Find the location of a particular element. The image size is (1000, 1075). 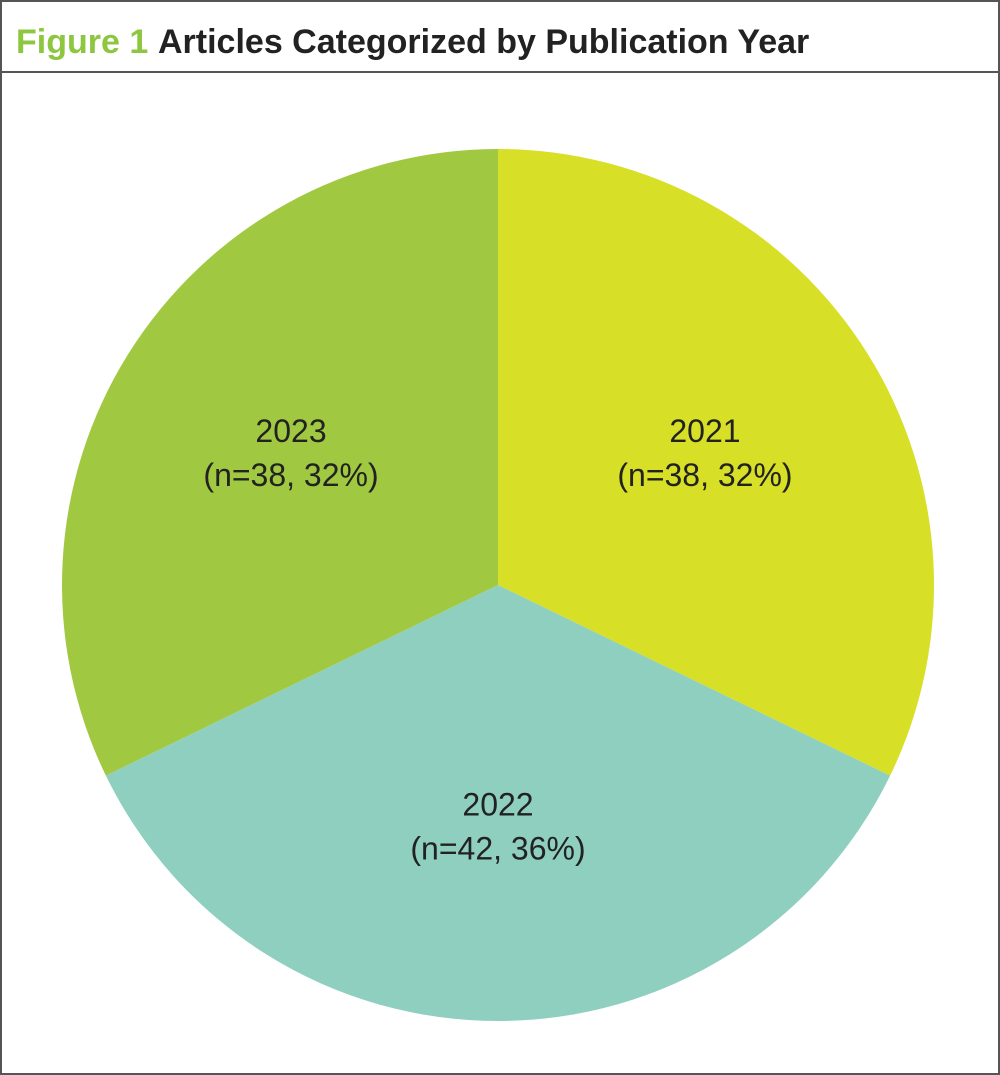

chart-title: Articles Categorized by Publication Year is located at coordinates (483, 42).